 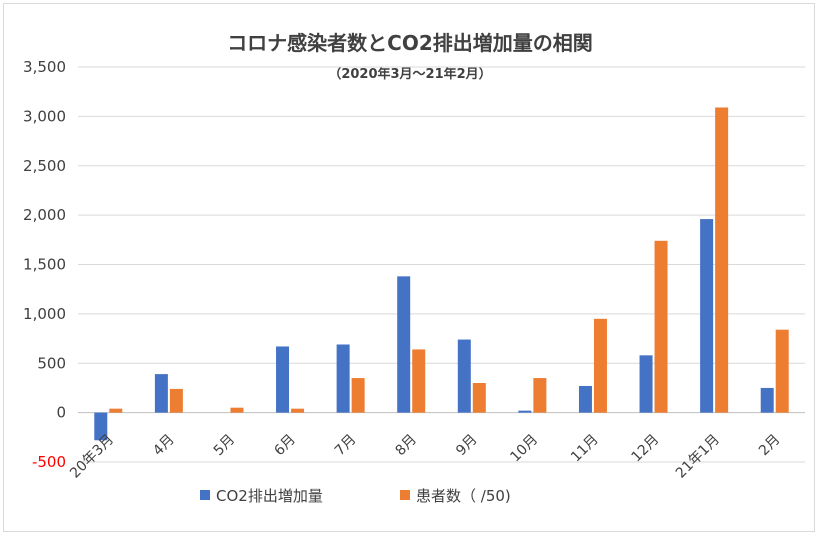 I want to click on x-tick-label: 6月, so click(x=285, y=446).